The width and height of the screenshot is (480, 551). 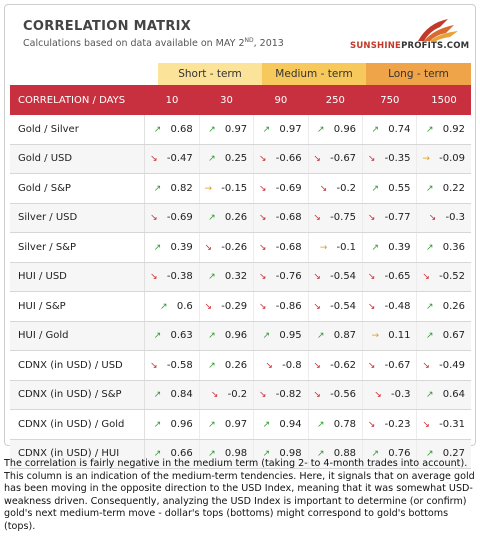 What do you see at coordinates (226, 424) in the screenshot?
I see `correlation-cell: ↗ 0.97` at bounding box center [226, 424].